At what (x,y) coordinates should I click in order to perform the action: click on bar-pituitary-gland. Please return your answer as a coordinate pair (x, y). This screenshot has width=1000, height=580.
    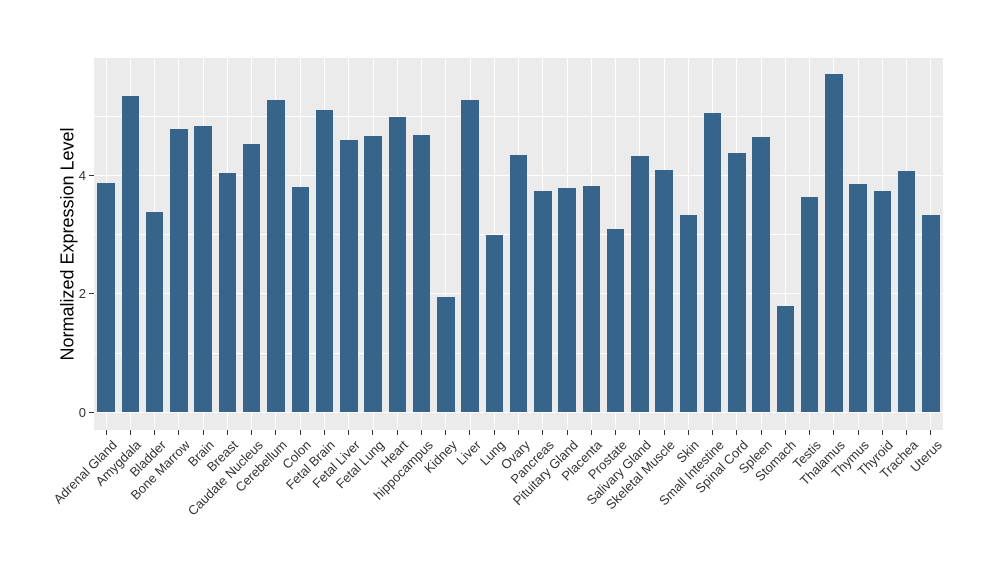
    Looking at the image, I should click on (567, 300).